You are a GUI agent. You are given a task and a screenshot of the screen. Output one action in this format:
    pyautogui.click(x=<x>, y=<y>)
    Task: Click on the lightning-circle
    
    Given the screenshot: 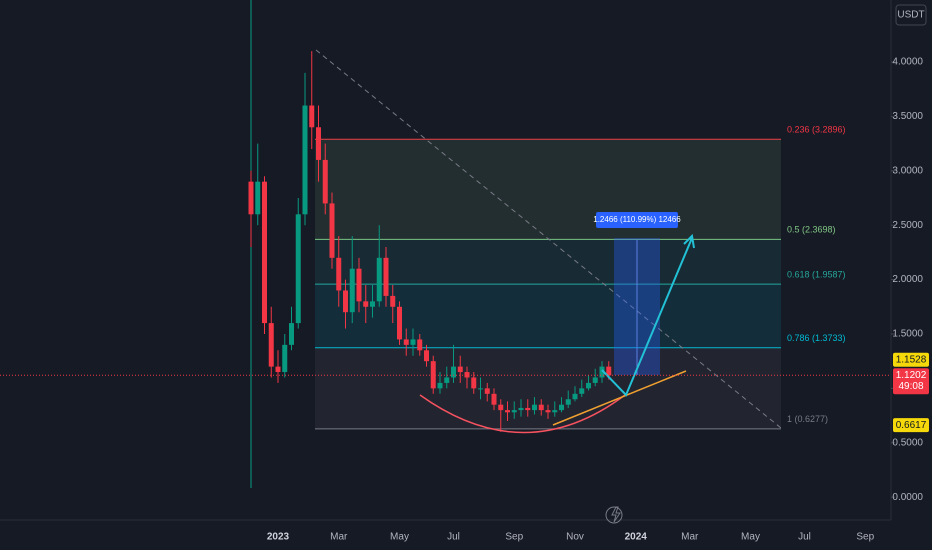 What is the action you would take?
    pyautogui.click(x=614, y=515)
    